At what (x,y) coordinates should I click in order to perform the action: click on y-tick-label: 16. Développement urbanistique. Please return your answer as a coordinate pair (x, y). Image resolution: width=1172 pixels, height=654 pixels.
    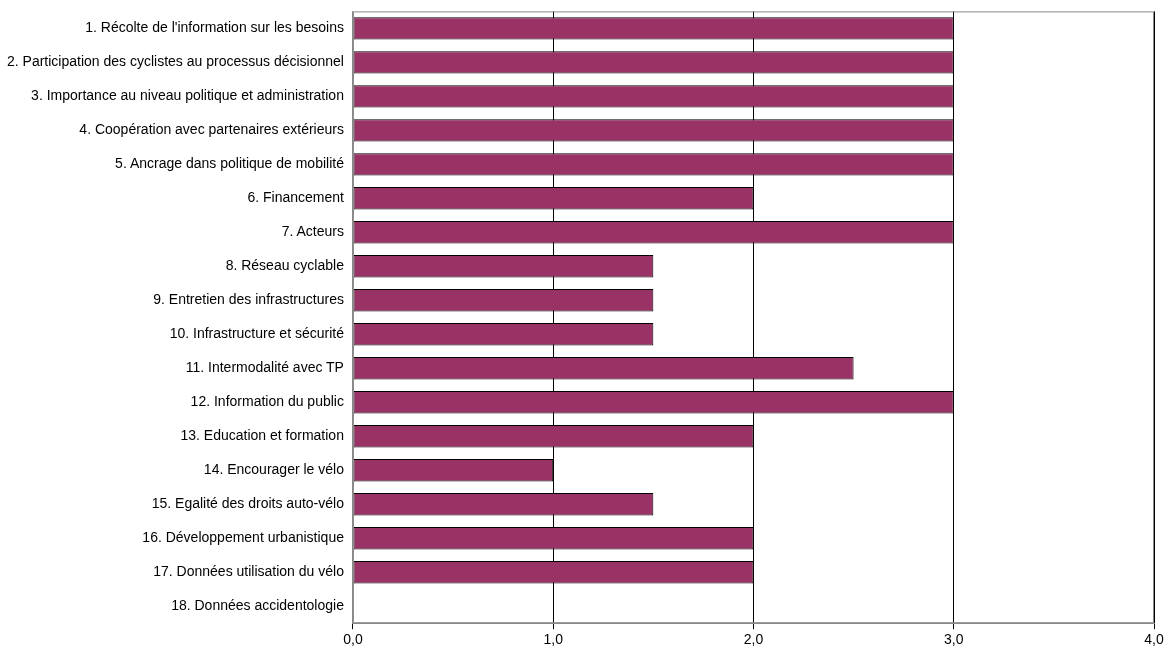
    Looking at the image, I should click on (243, 537).